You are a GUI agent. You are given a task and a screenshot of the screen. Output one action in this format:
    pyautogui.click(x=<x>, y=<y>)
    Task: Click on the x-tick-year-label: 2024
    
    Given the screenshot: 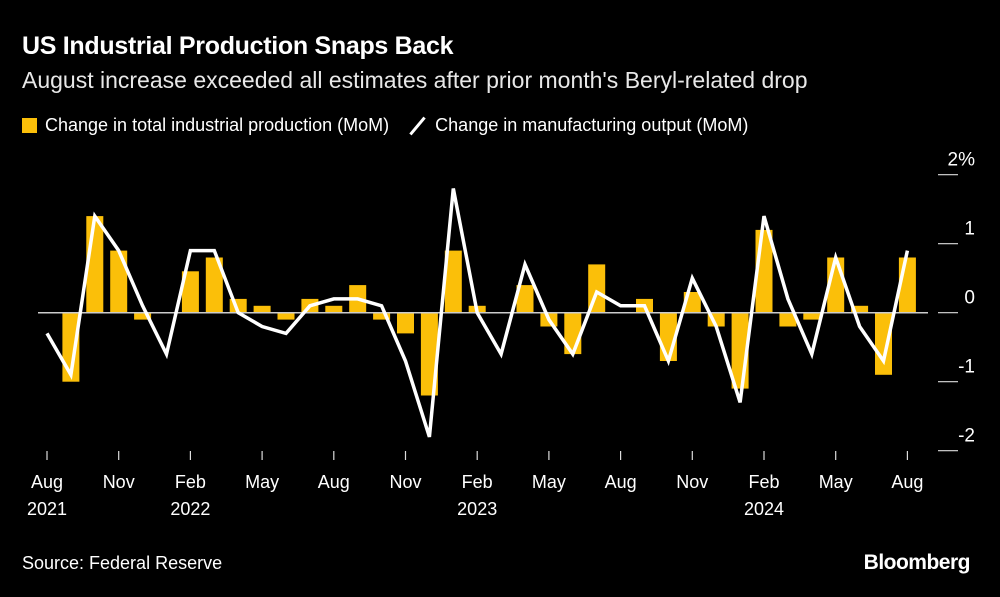 What is the action you would take?
    pyautogui.click(x=764, y=509)
    